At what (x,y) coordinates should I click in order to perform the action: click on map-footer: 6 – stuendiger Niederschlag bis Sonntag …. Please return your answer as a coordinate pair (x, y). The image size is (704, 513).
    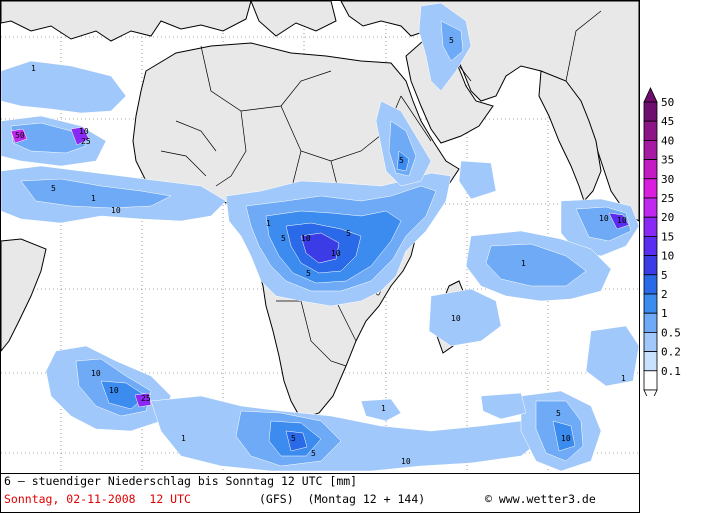
    Looking at the image, I should click on (320, 493).